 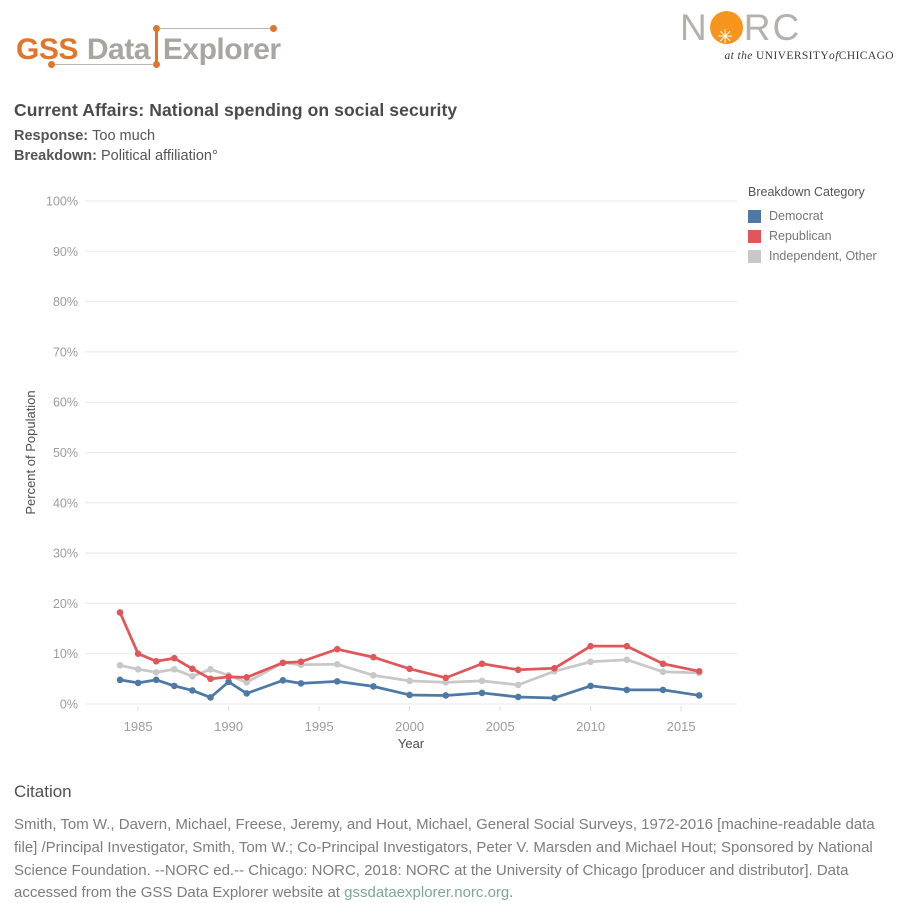 What do you see at coordinates (796, 216) in the screenshot?
I see `legend-label: Democrat` at bounding box center [796, 216].